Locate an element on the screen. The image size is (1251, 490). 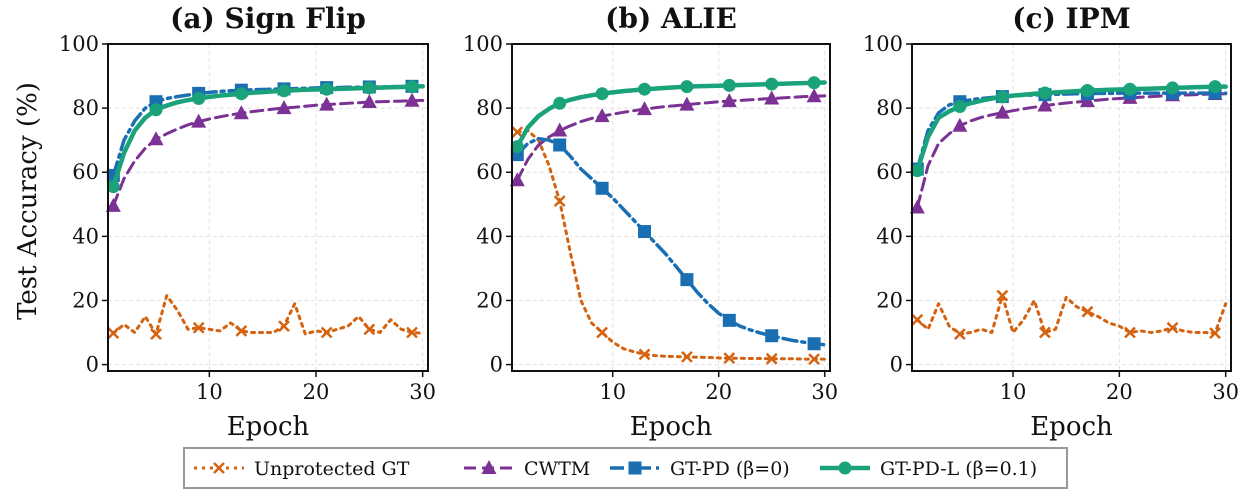
legend-label: GT-PD (β=0) is located at coordinates (730, 469).